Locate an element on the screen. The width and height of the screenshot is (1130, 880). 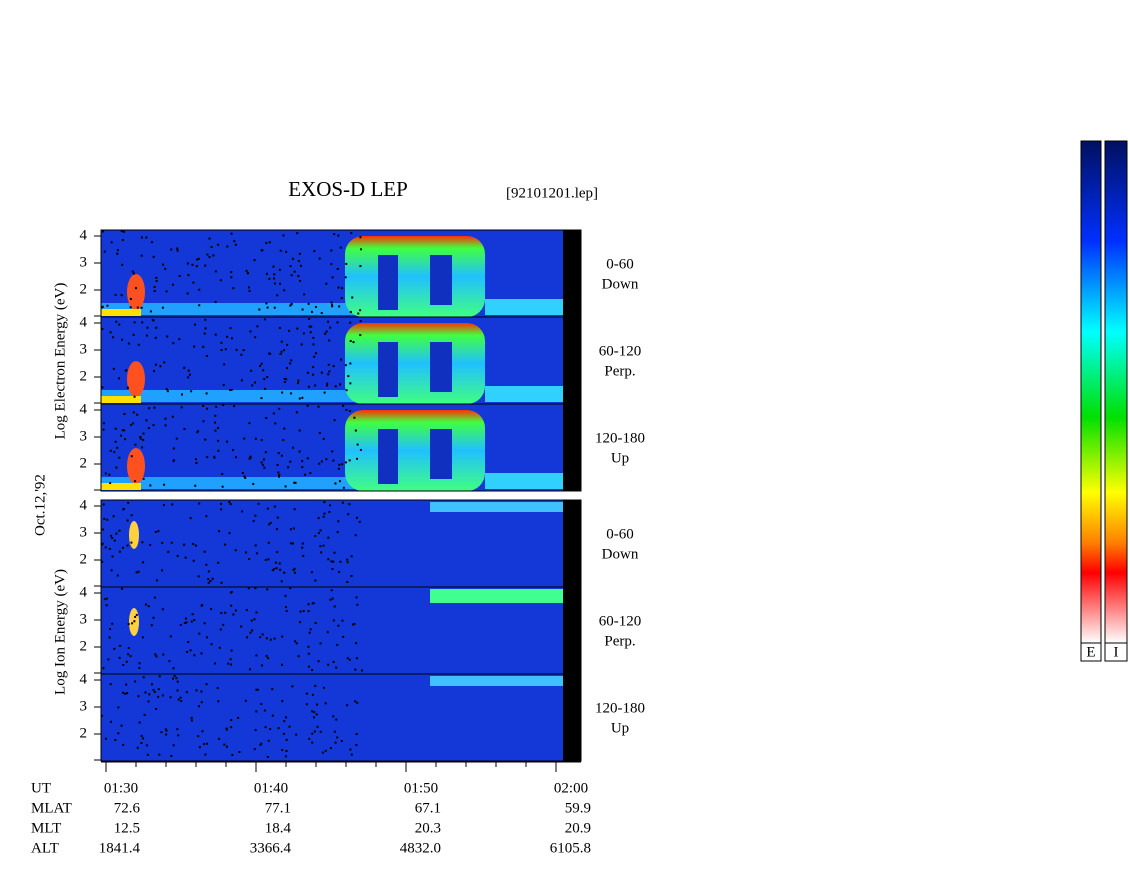
table-cell: 12.5 is located at coordinates (127, 828).